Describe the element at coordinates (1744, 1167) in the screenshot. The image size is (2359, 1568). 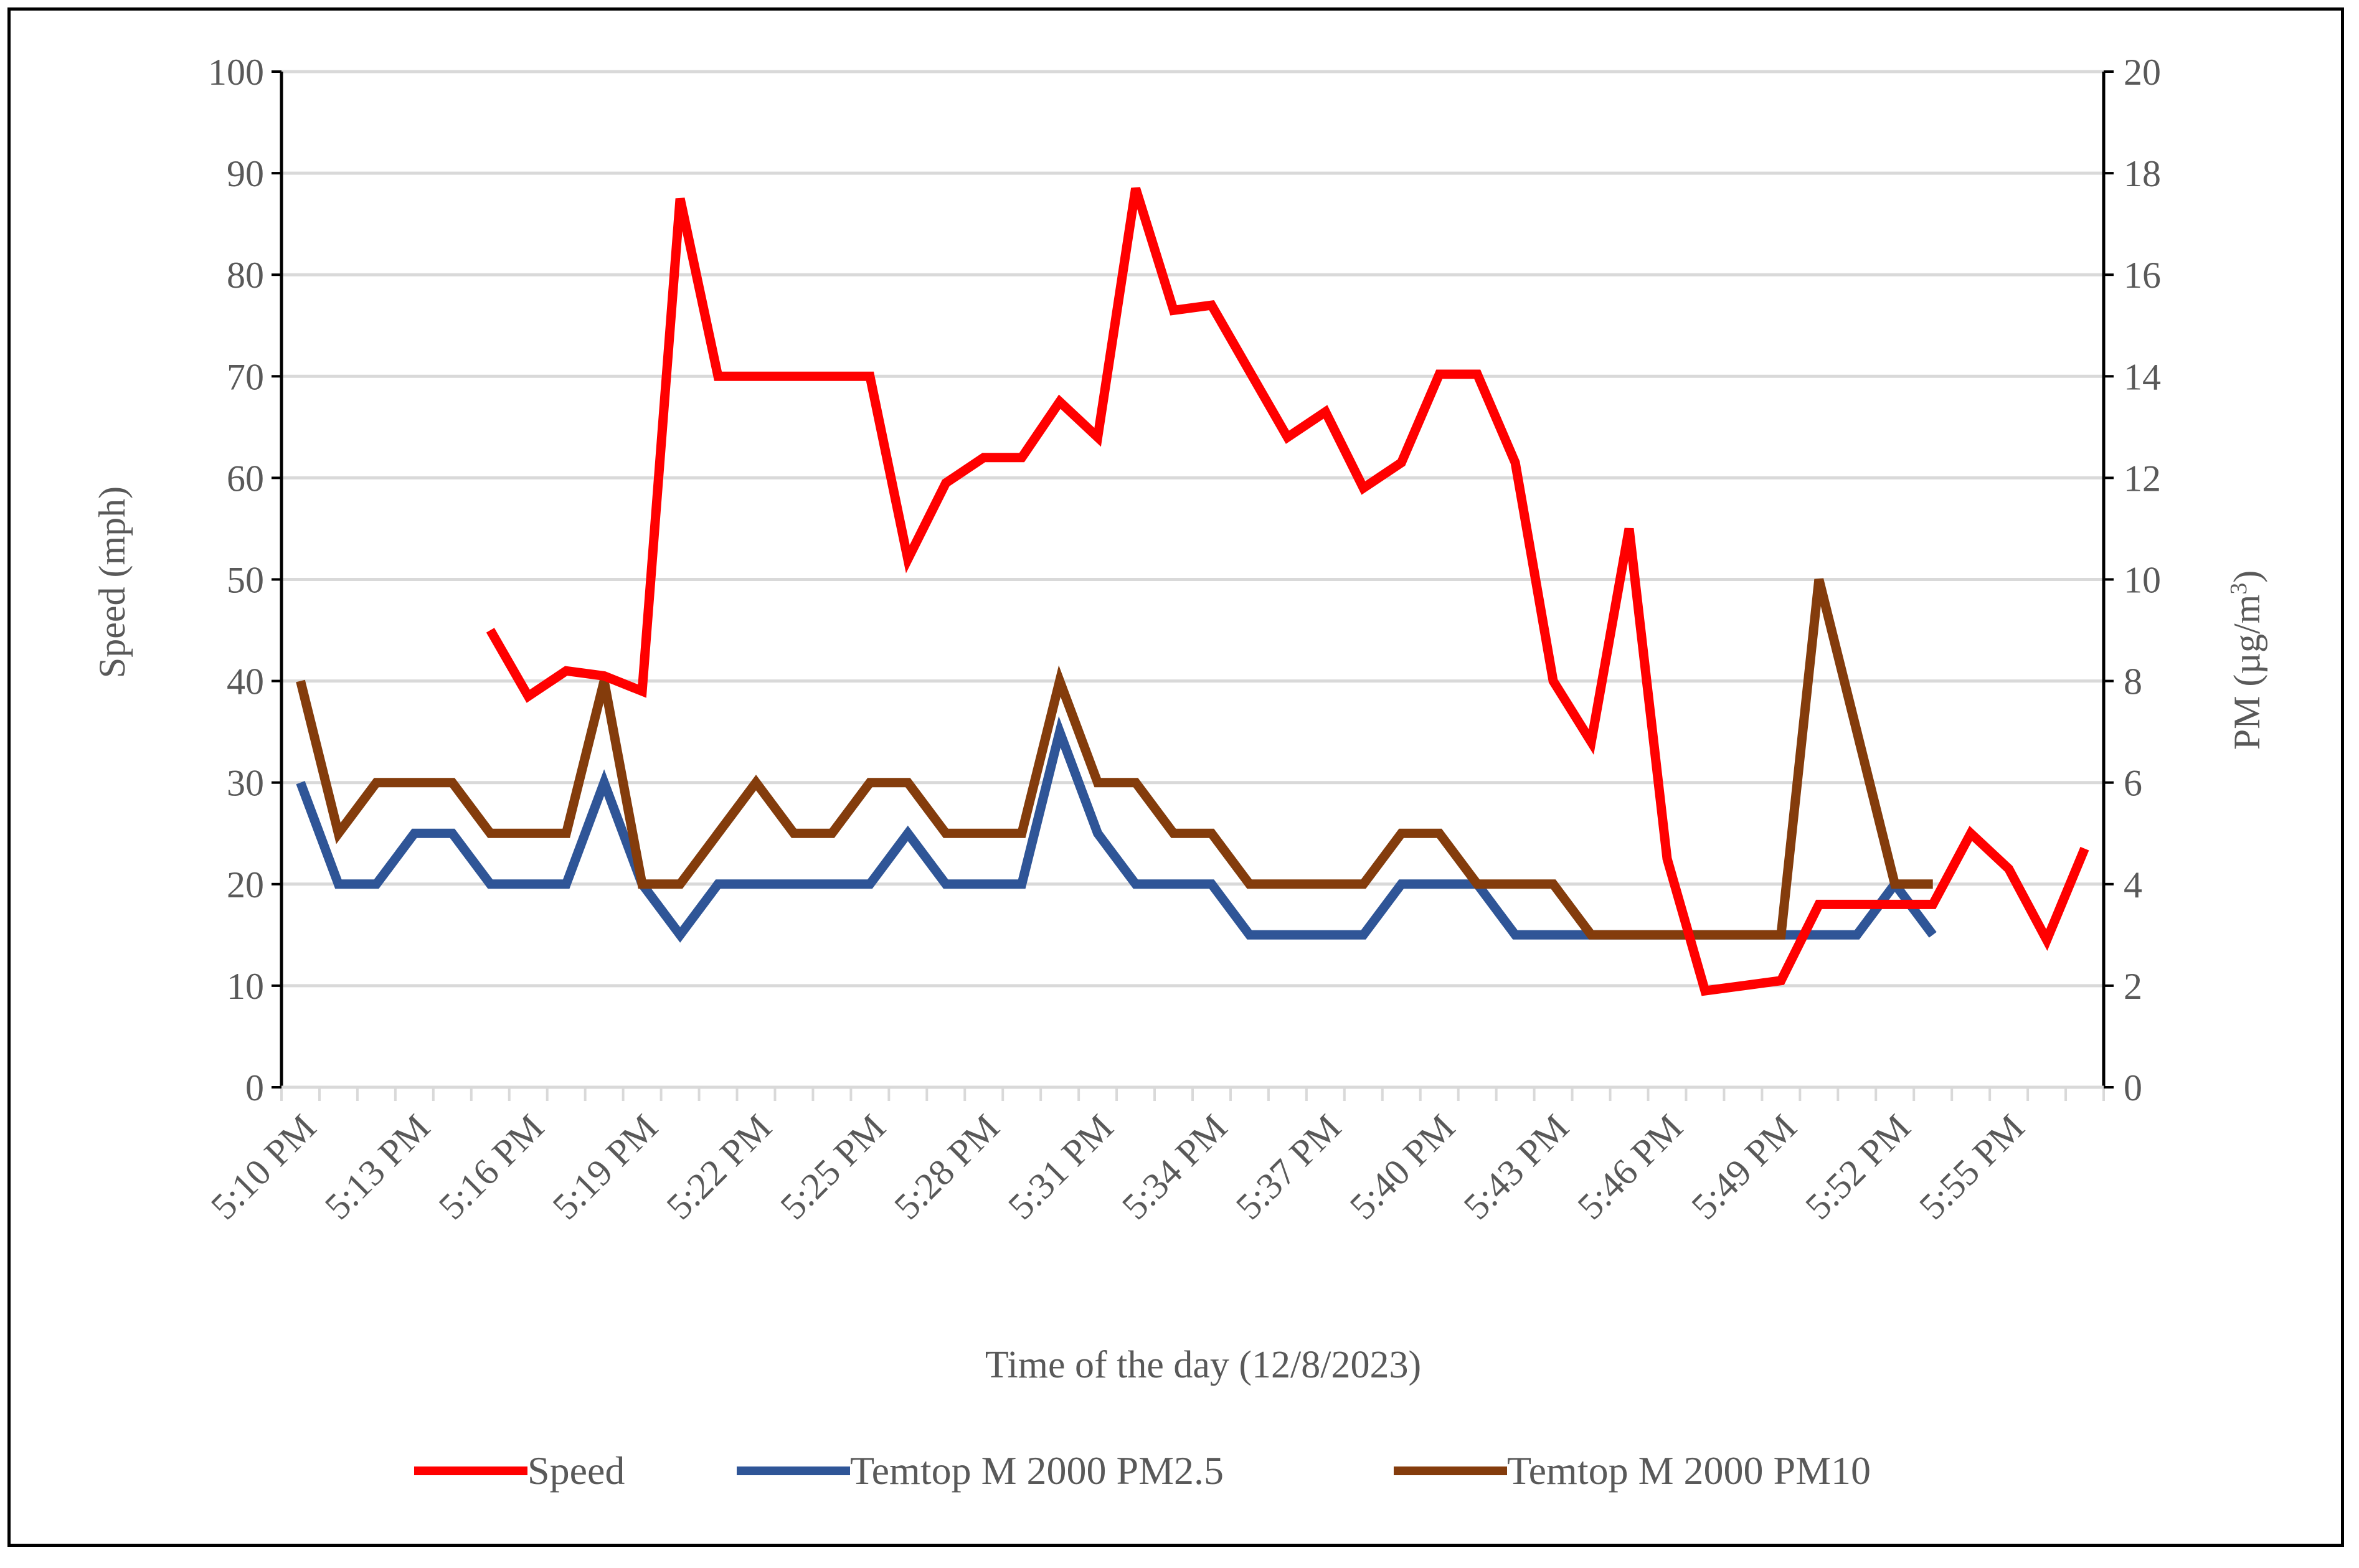
I see `x-tick-label: 5:49 PM` at that location.